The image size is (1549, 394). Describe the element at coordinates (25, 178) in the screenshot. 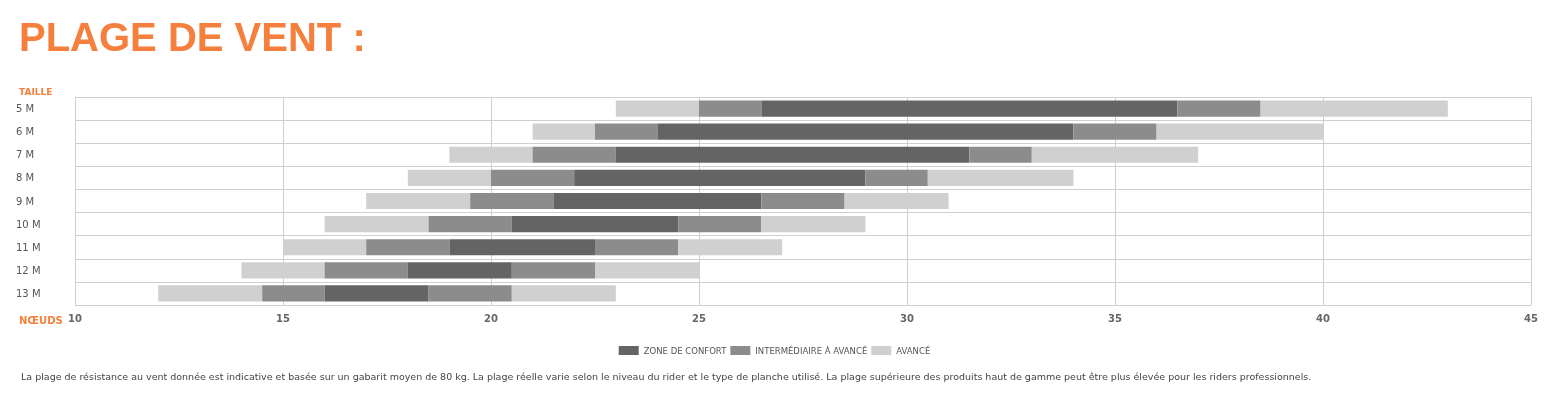

I see `y-tick-label: 8 M` at that location.